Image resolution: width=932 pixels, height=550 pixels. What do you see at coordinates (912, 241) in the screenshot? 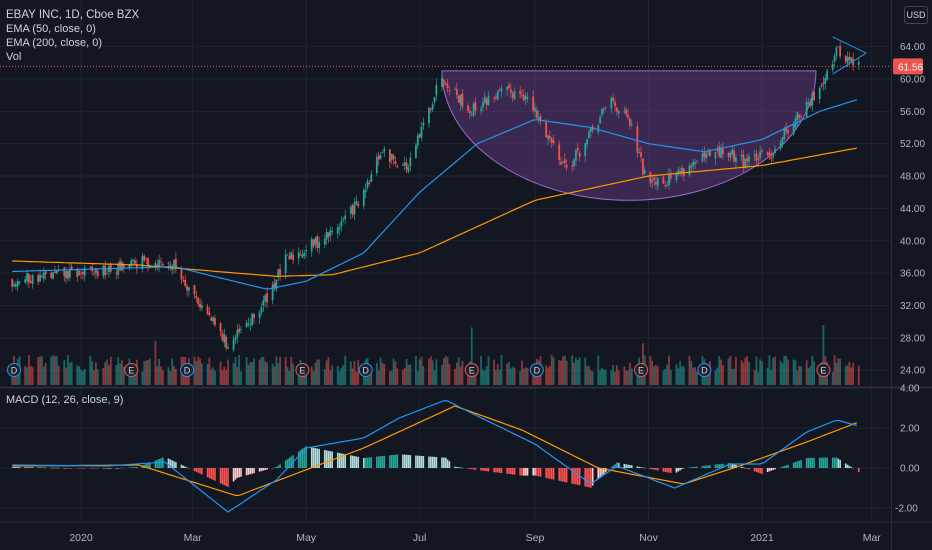
I see `price-tick-label: 40.00` at bounding box center [912, 241].